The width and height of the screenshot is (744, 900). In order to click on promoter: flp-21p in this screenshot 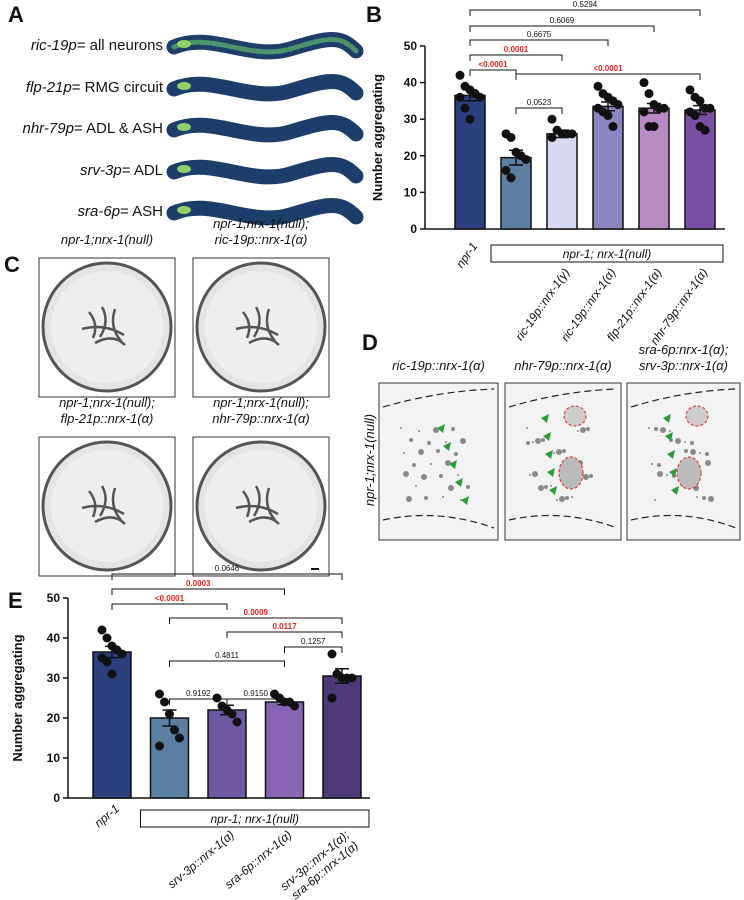, I will do `click(49, 87)`.